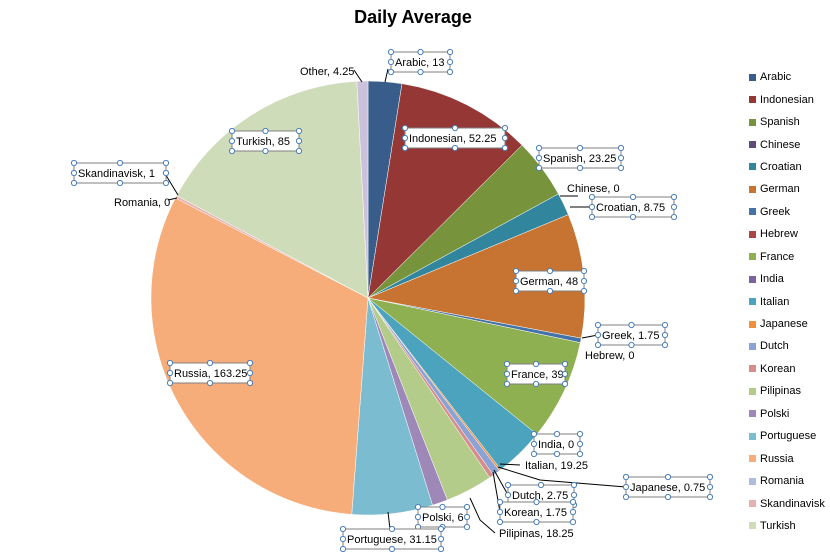  Describe the element at coordinates (455, 138) in the screenshot. I see `data-label-indonesian: Indonesian, 52.25` at that location.